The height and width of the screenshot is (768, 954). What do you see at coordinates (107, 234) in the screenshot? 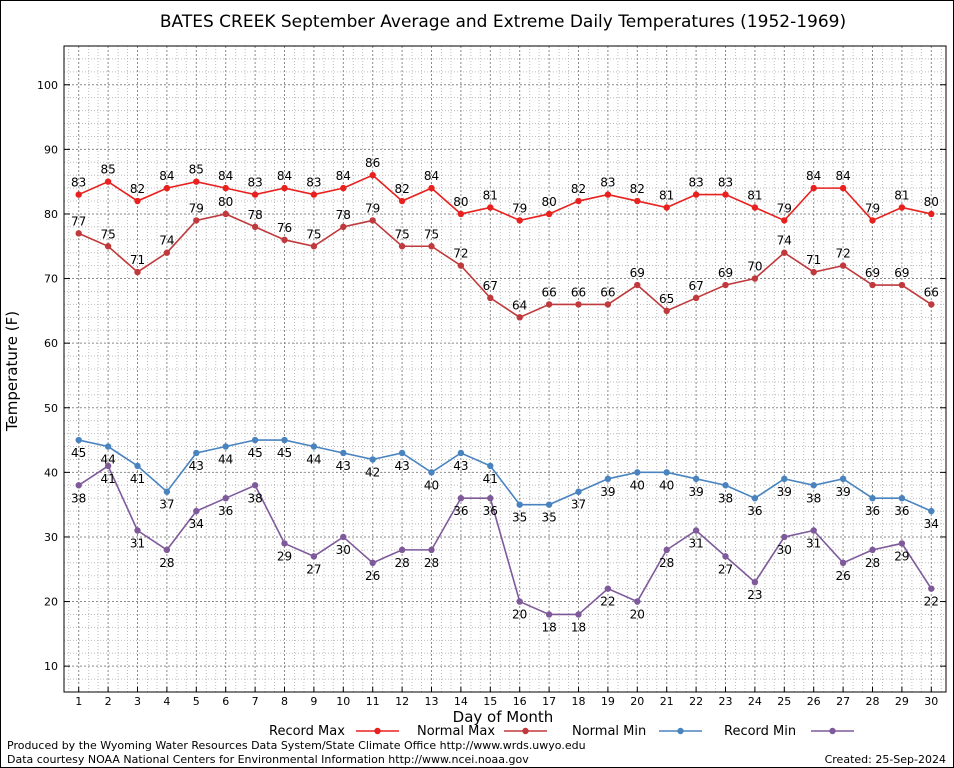
I see `normal-max-data-label: 75` at bounding box center [107, 234].